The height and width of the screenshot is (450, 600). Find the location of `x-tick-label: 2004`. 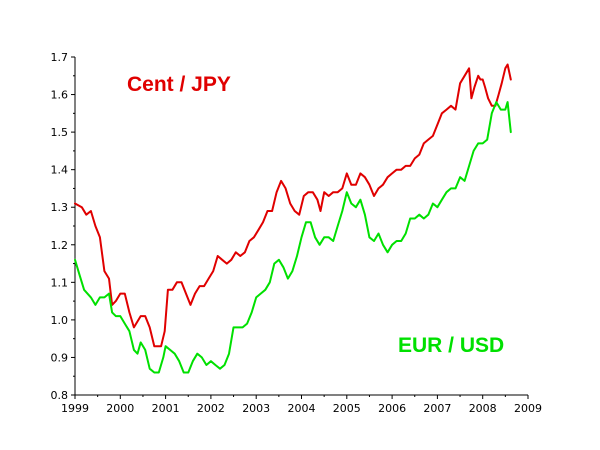

x-tick-label: 2004 is located at coordinates (302, 408).